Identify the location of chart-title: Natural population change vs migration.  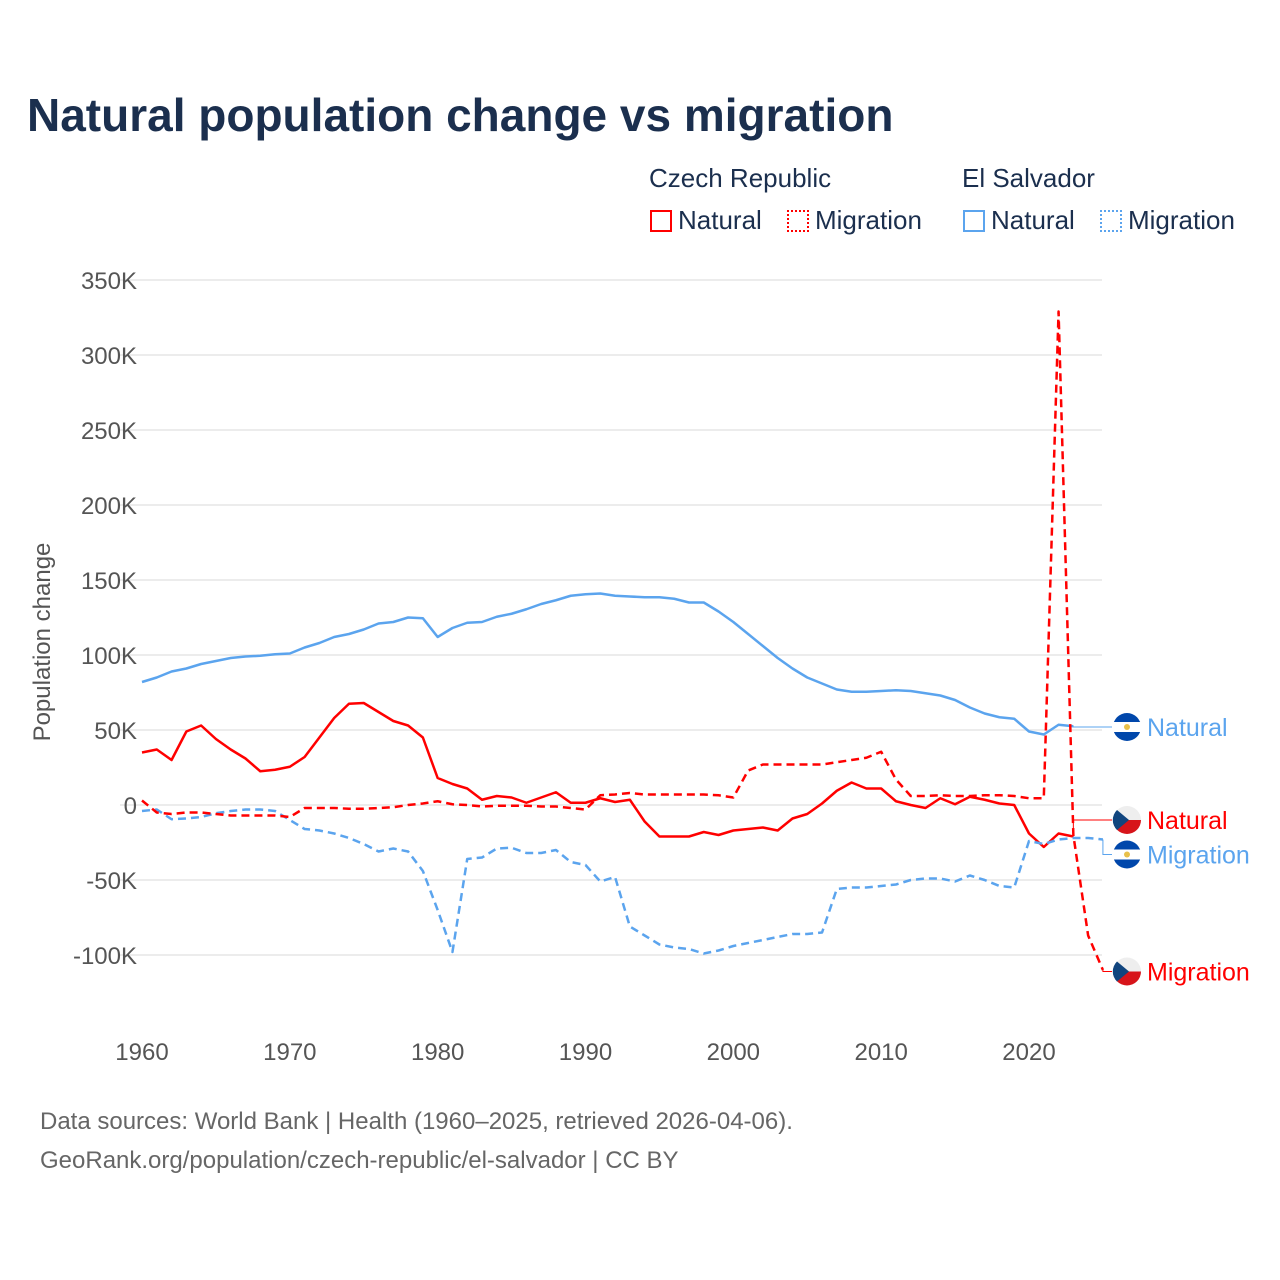
(460, 115).